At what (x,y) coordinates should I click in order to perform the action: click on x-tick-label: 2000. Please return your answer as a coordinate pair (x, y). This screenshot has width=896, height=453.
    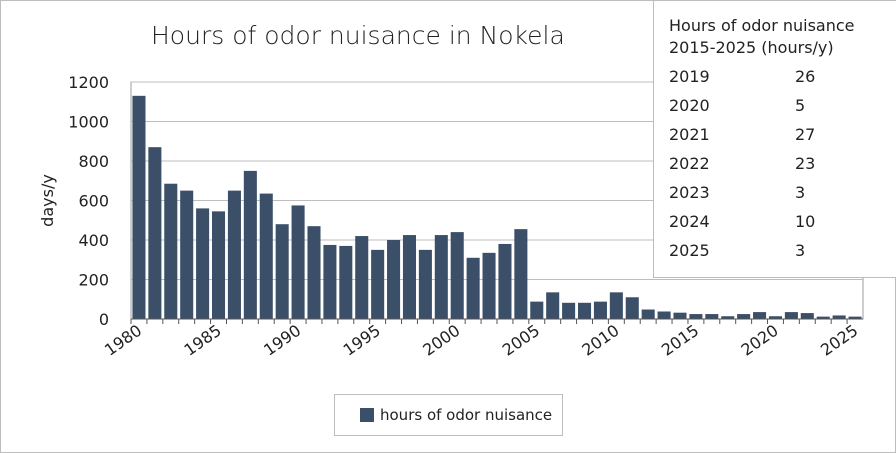
    Looking at the image, I should click on (441, 340).